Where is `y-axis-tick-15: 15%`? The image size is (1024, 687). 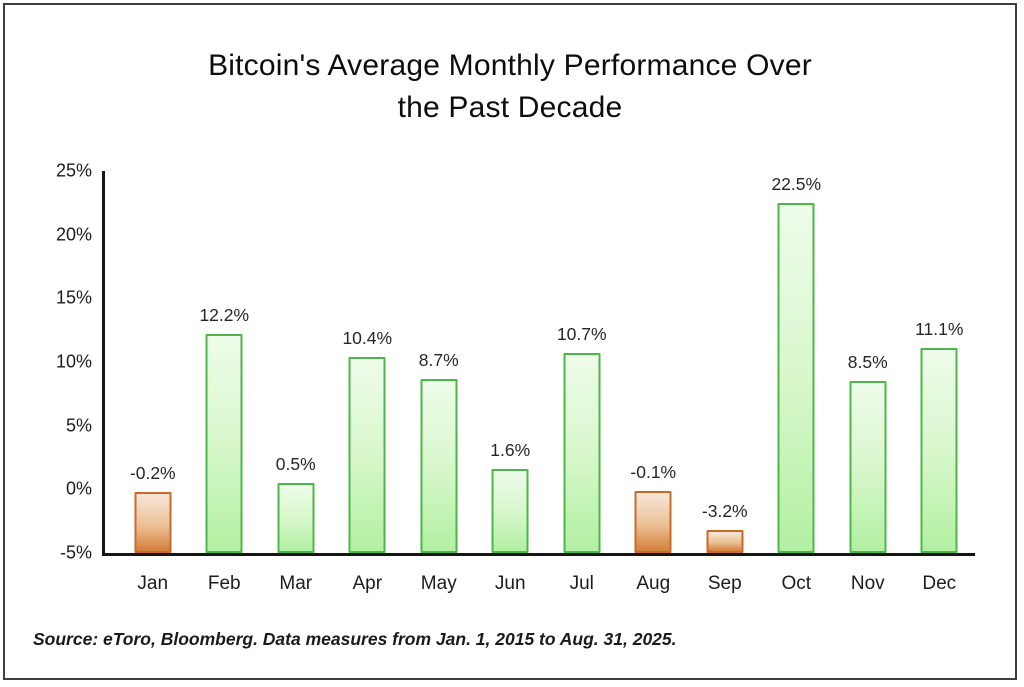 y-axis-tick-15: 15% is located at coordinates (73, 297).